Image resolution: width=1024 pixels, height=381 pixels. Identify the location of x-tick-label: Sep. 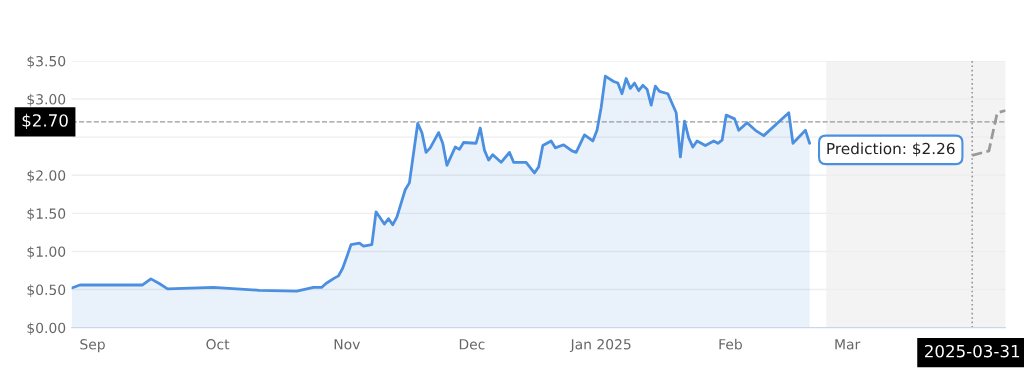
(92, 346).